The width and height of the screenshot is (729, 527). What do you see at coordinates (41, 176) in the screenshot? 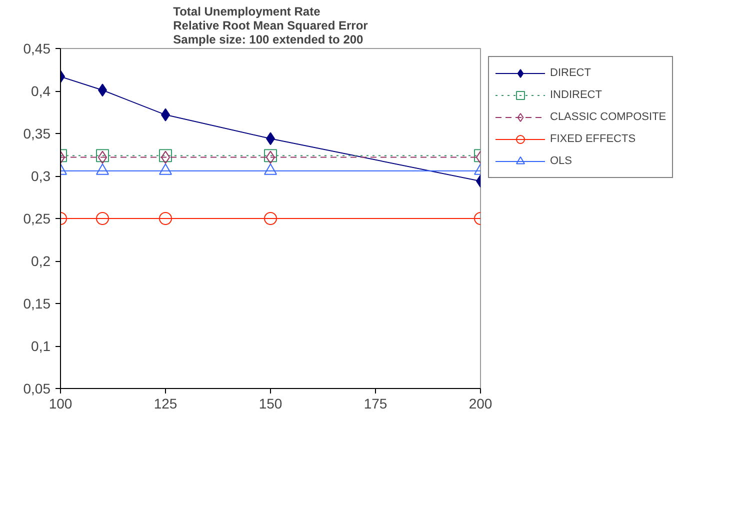
I see `y-tick-label: 0,3` at bounding box center [41, 176].